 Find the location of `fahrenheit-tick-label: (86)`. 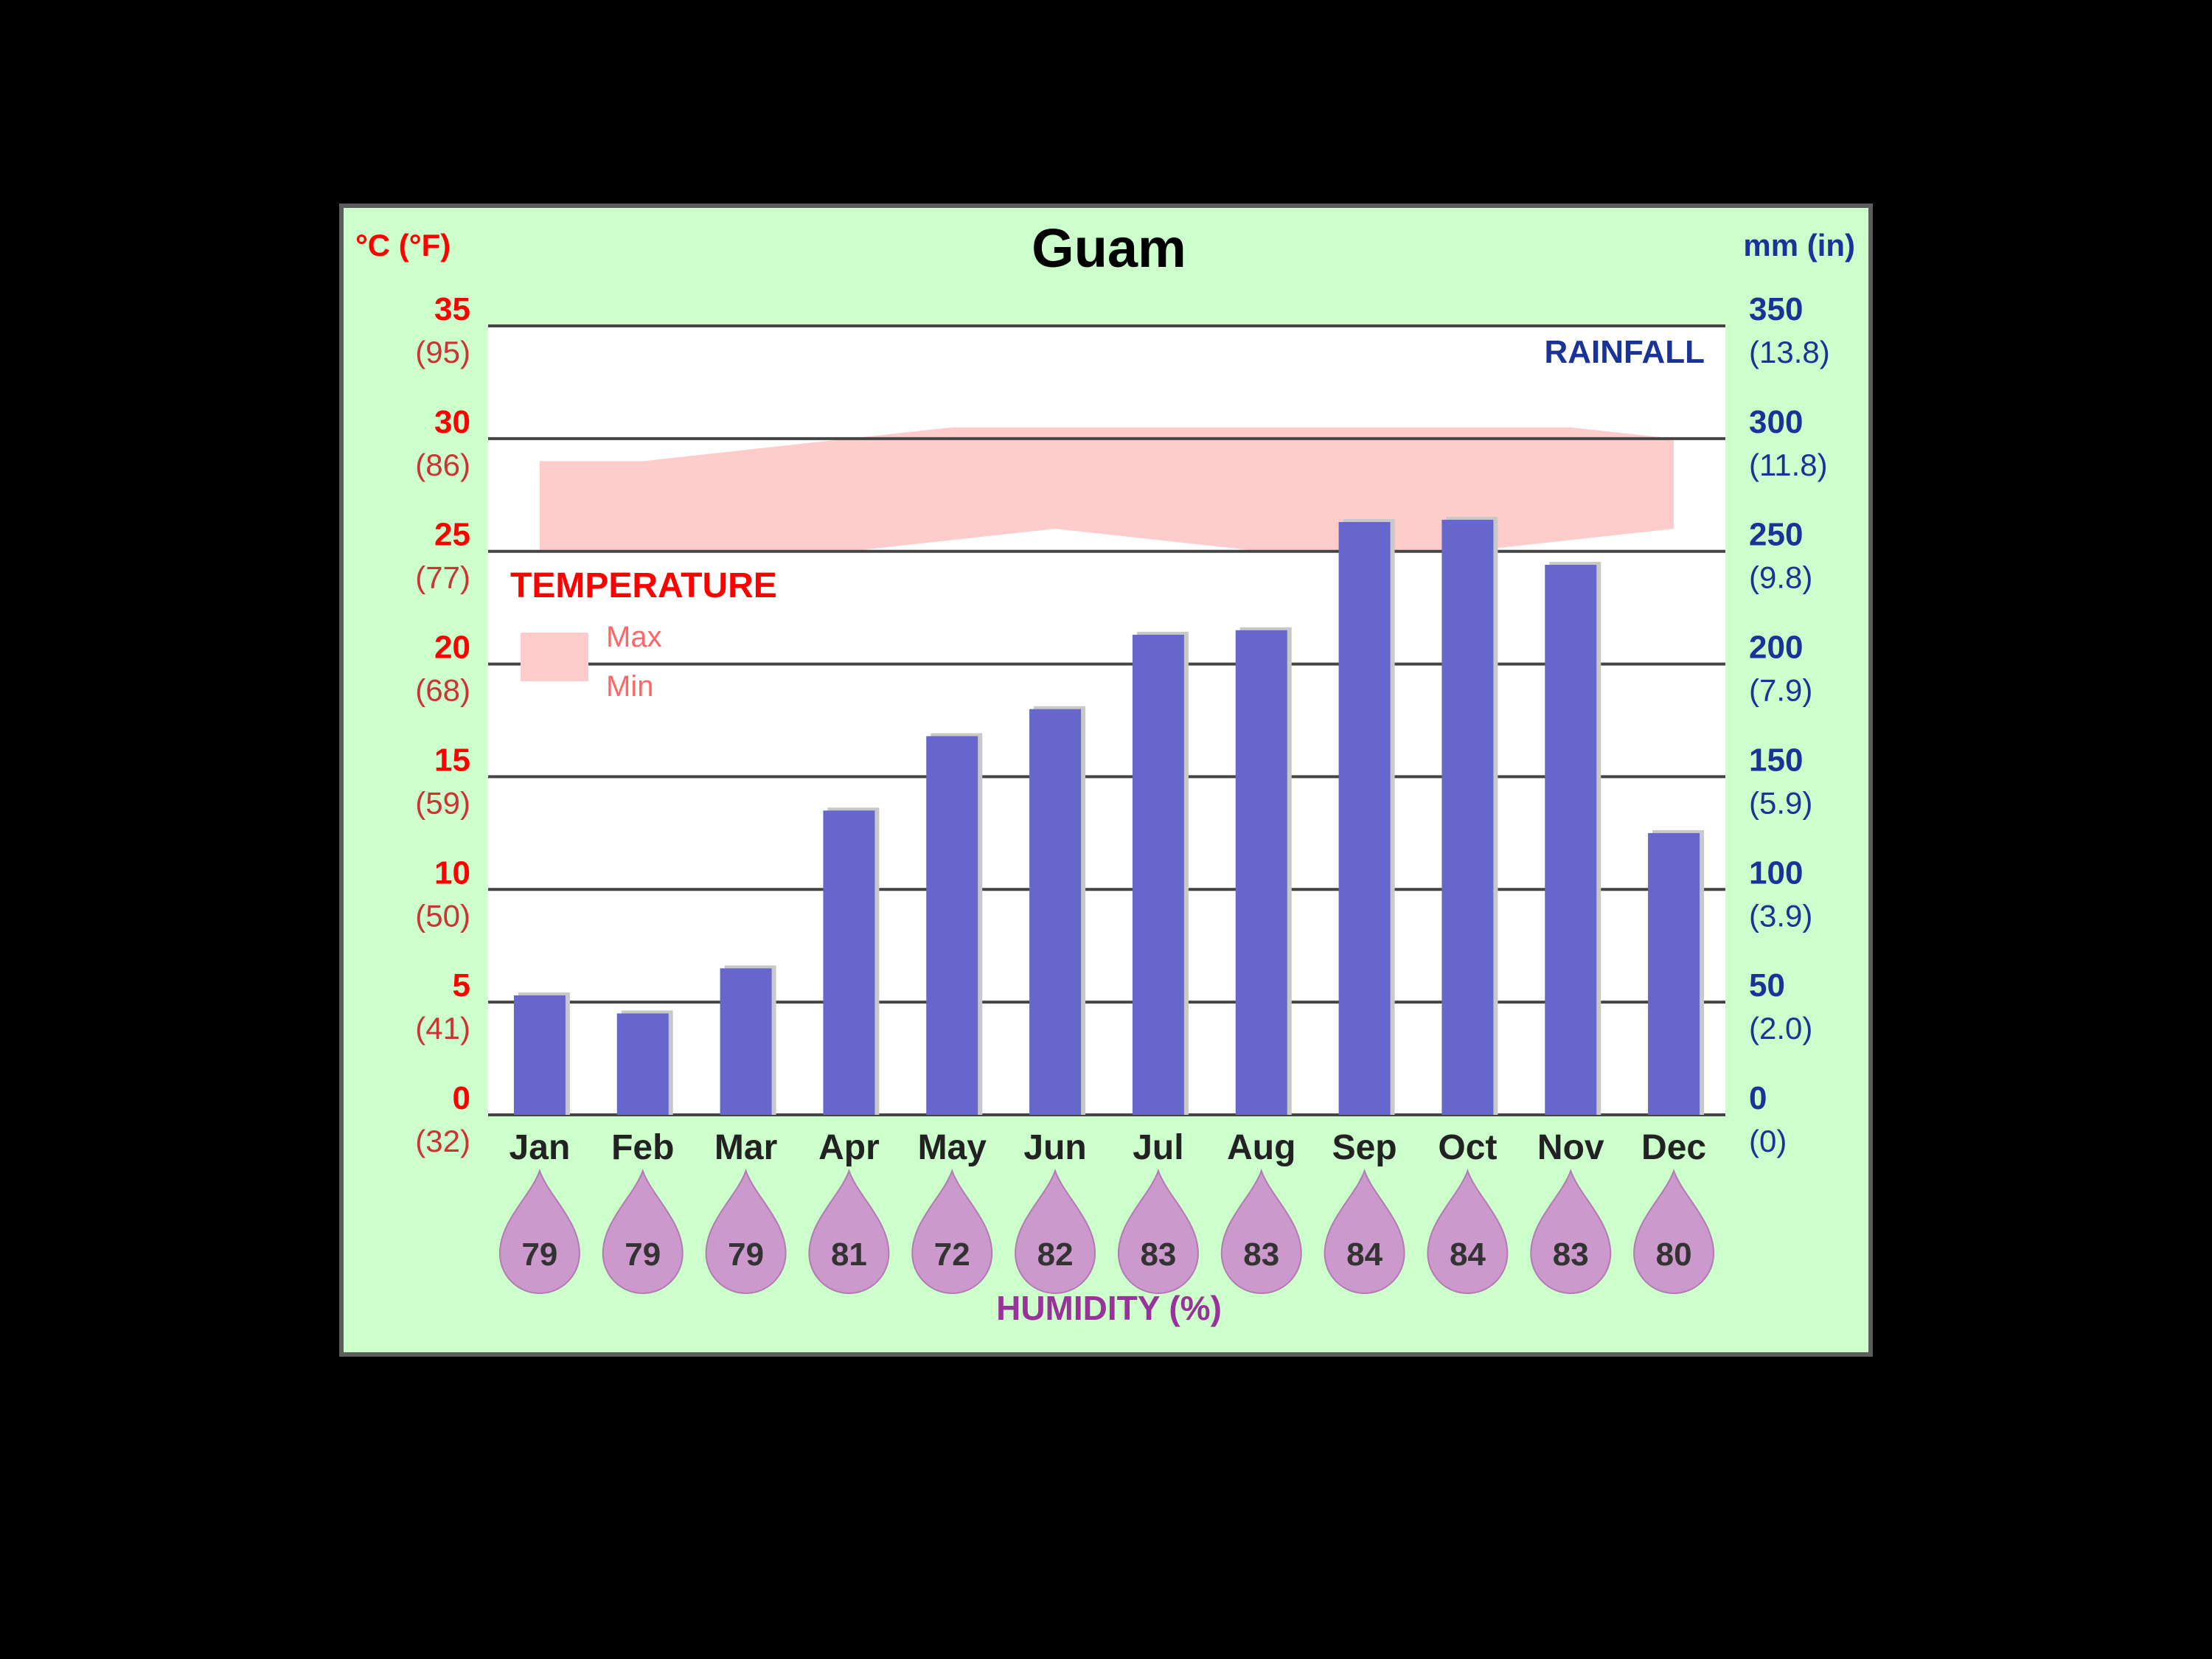

fahrenheit-tick-label: (86) is located at coordinates (442, 465).